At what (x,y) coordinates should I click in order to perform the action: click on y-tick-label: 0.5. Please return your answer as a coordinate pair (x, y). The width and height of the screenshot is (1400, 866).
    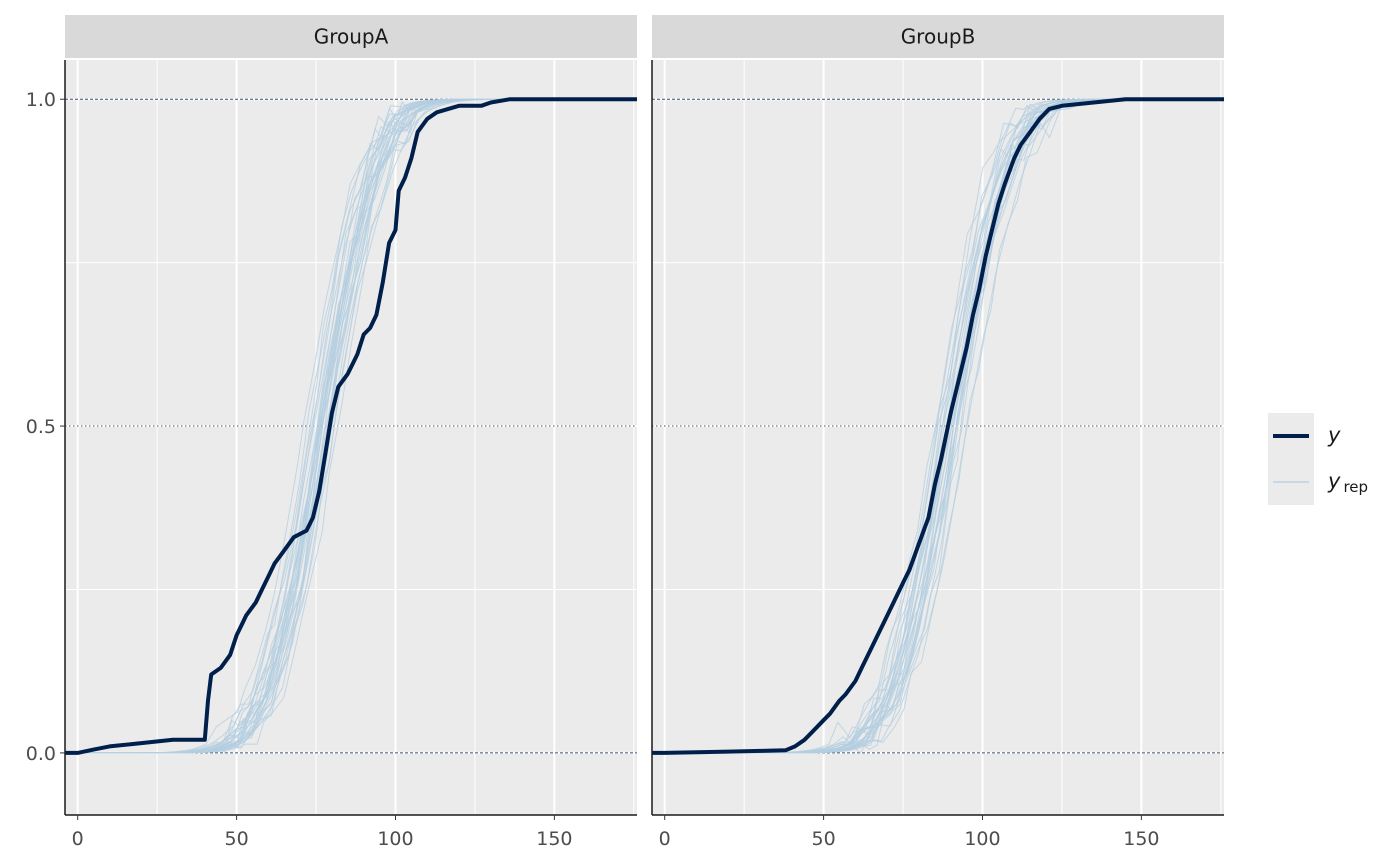
    Looking at the image, I should click on (41, 427).